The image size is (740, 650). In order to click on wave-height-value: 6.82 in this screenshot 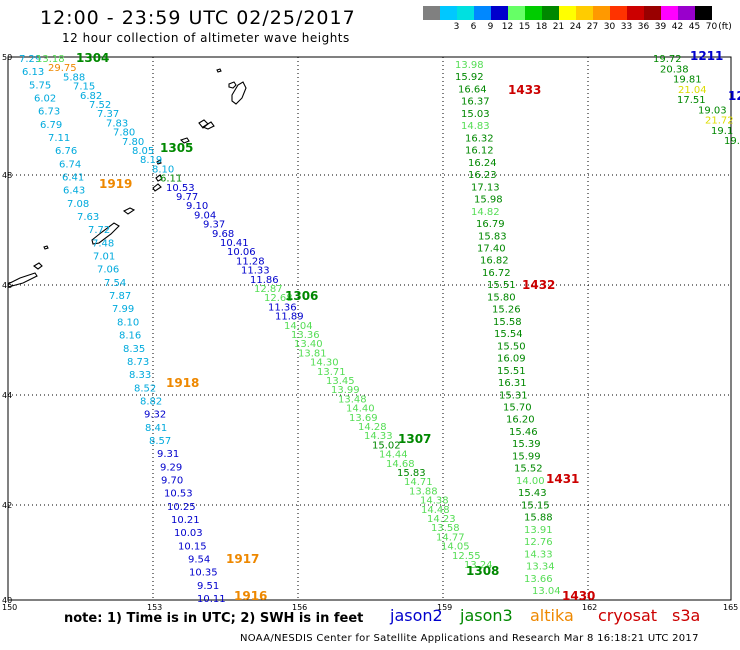, I will do `click(91, 96)`.